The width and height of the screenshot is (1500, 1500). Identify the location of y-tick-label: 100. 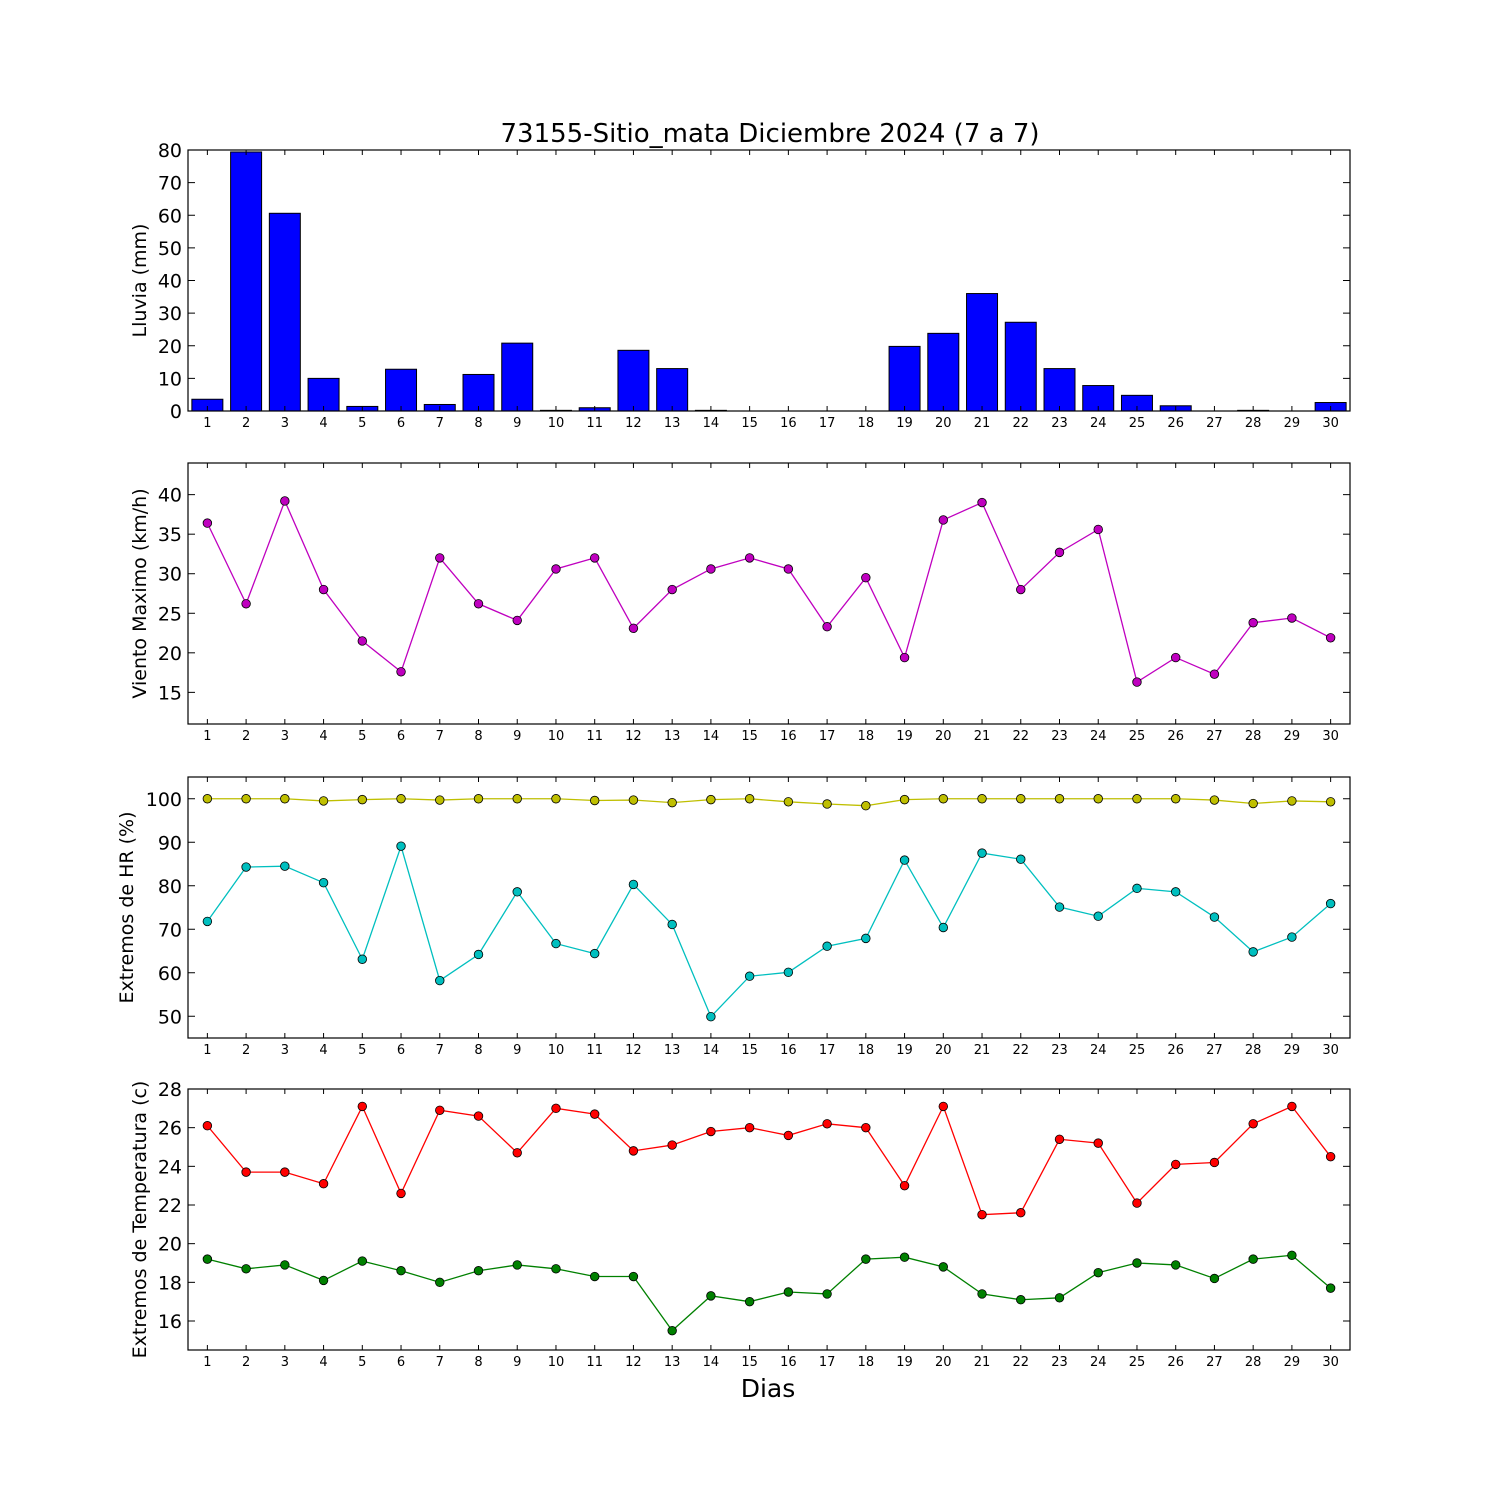
(164, 800).